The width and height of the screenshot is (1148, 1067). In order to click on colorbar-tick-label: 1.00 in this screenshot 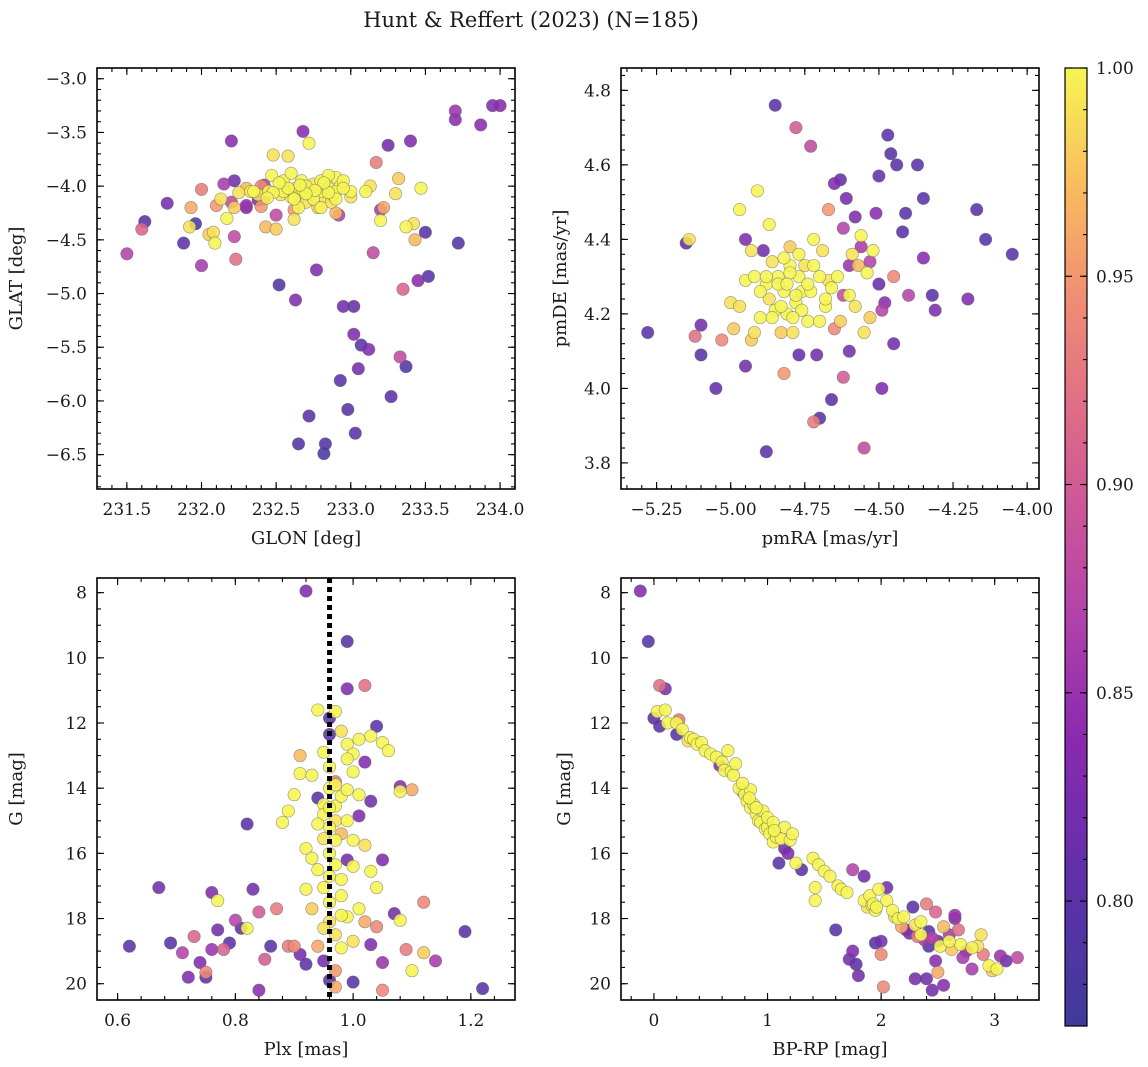, I will do `click(1115, 69)`.